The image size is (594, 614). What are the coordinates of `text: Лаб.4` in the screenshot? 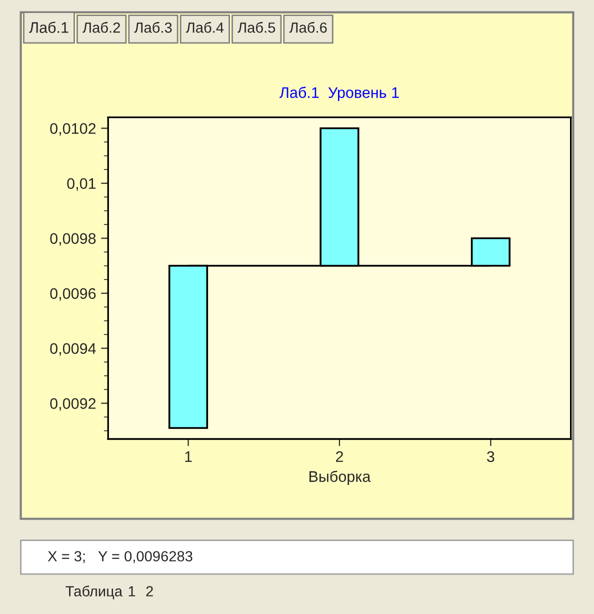 It's located at (205, 27).